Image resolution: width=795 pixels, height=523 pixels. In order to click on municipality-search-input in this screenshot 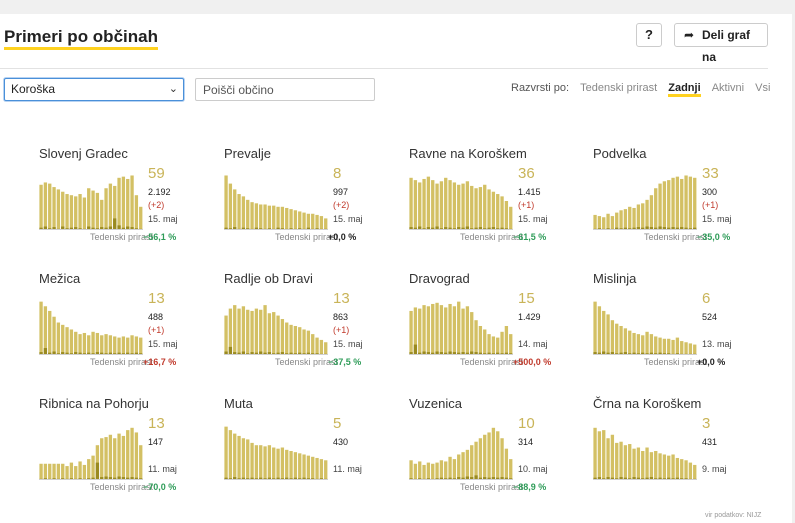, I will do `click(285, 89)`.